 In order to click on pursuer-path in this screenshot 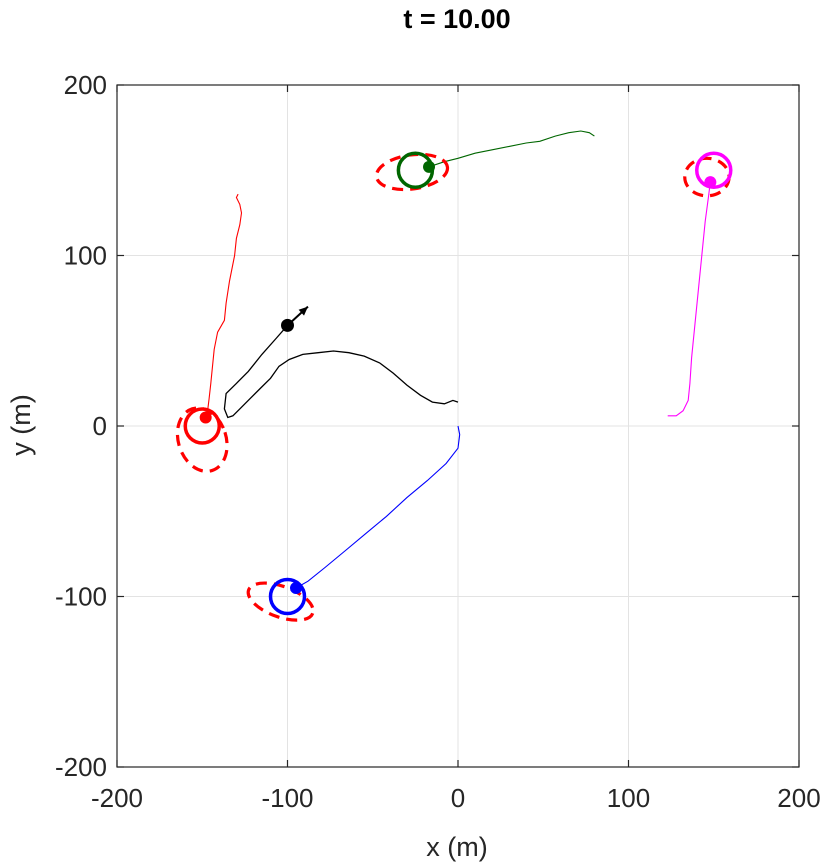, I will do `click(341, 371)`.